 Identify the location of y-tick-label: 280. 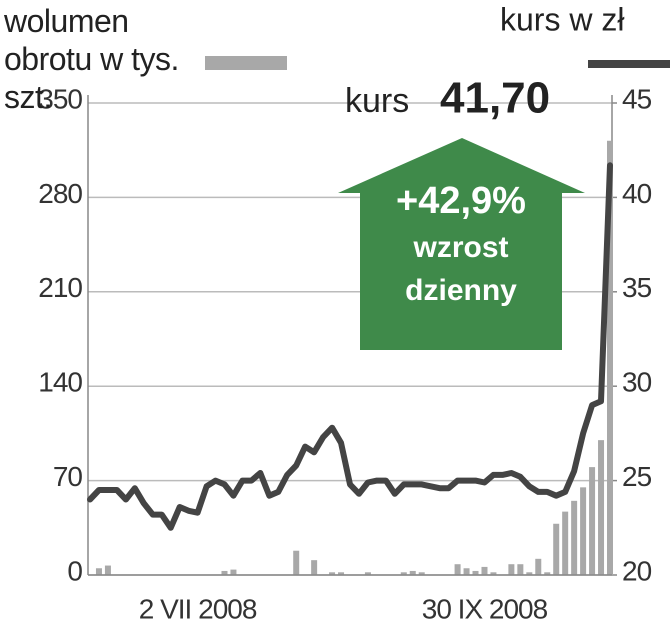
(60, 193).